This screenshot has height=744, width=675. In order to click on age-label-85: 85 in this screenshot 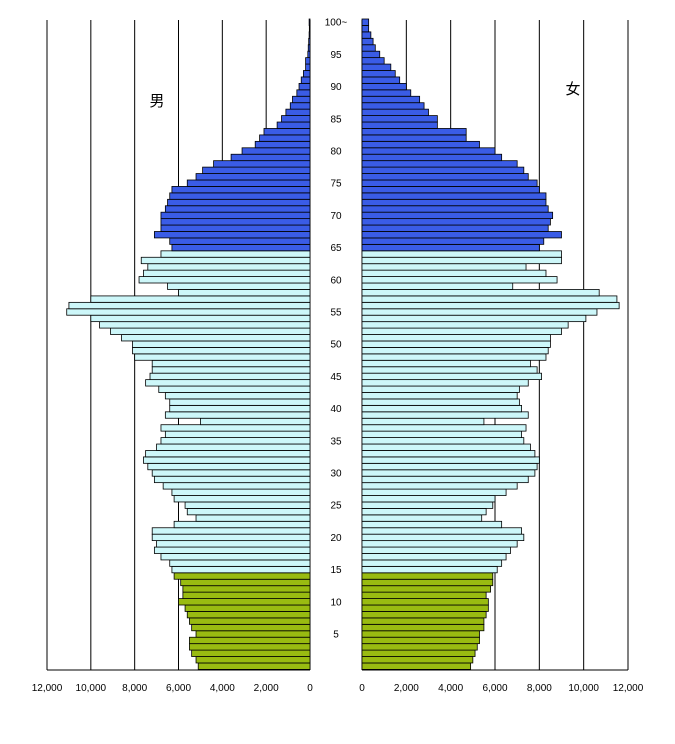, I will do `click(336, 119)`.